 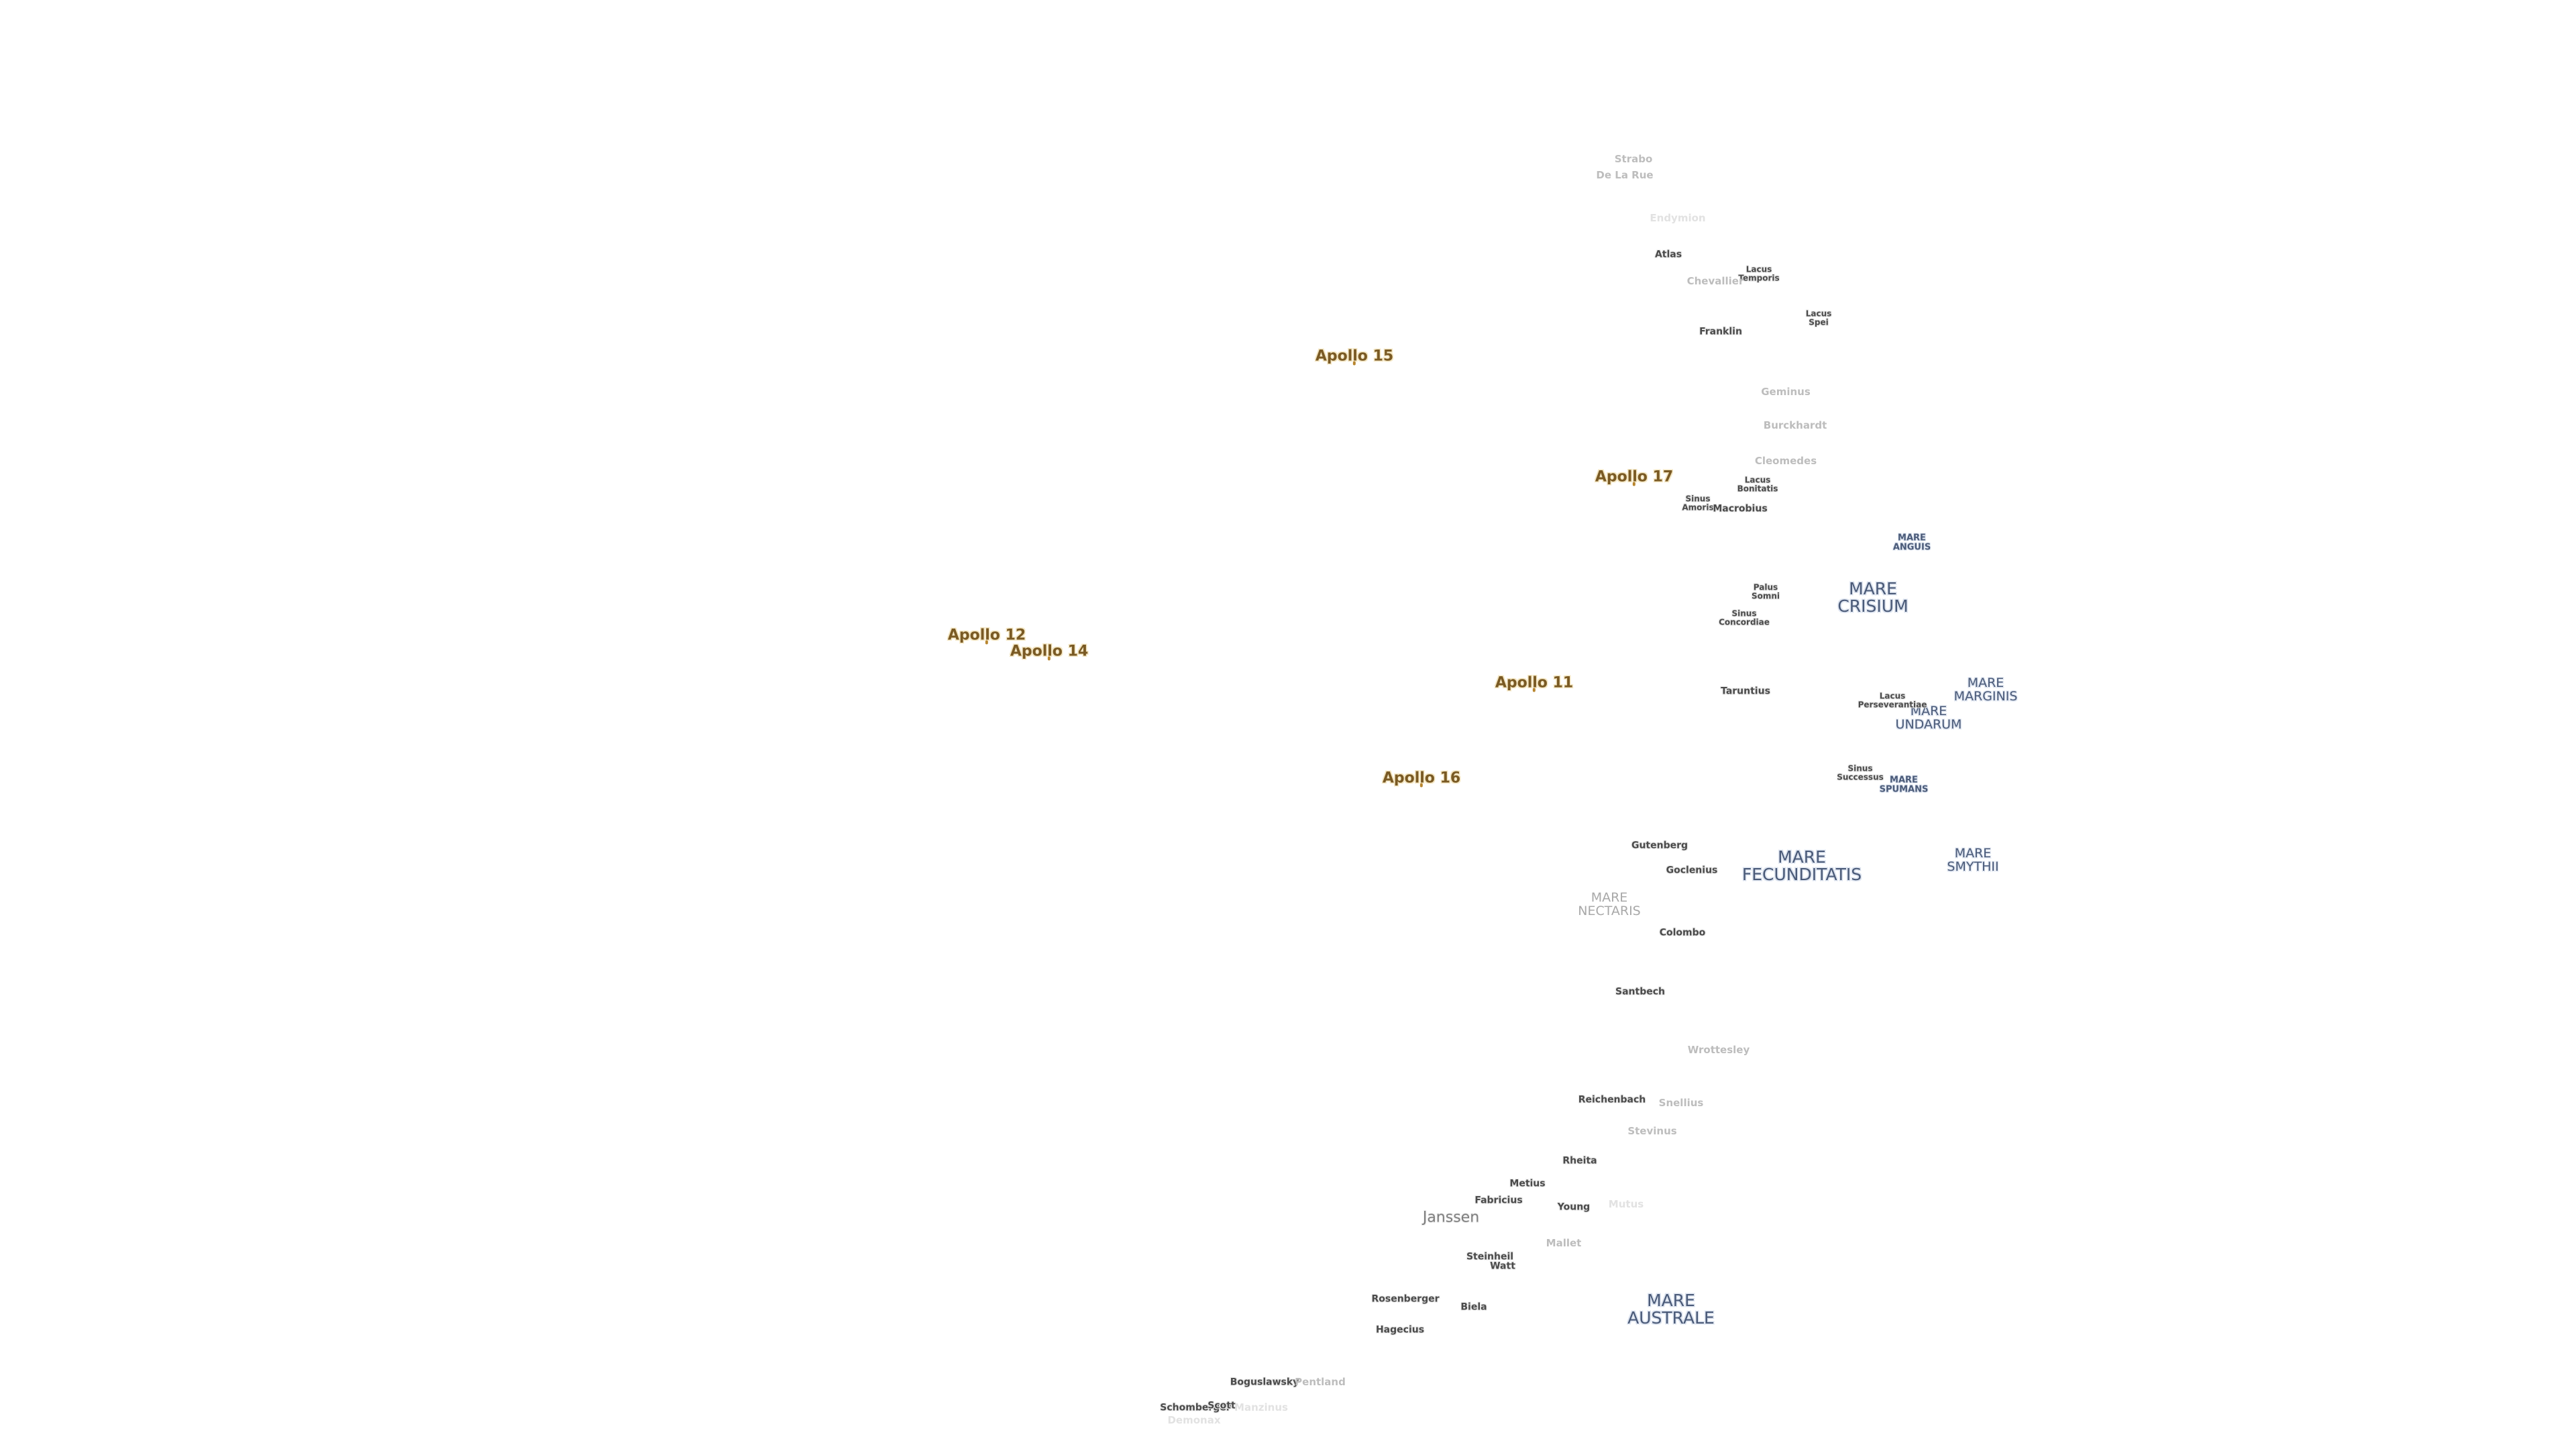 I want to click on apollo-14-name: Apollo 14, so click(x=1049, y=651).